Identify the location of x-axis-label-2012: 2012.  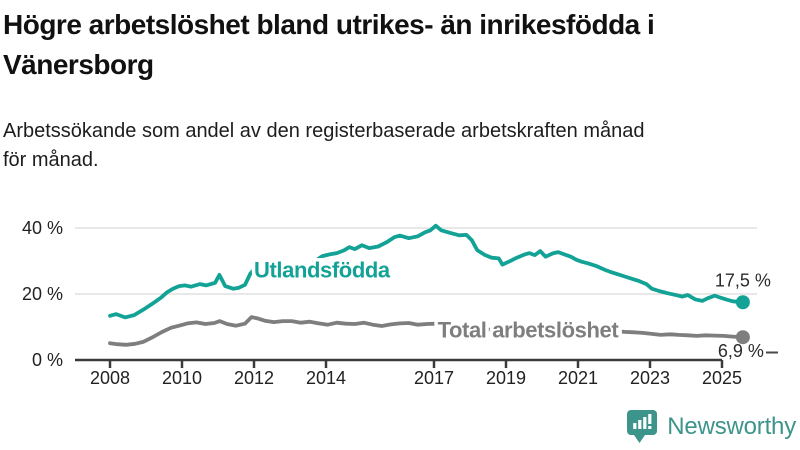
(254, 378).